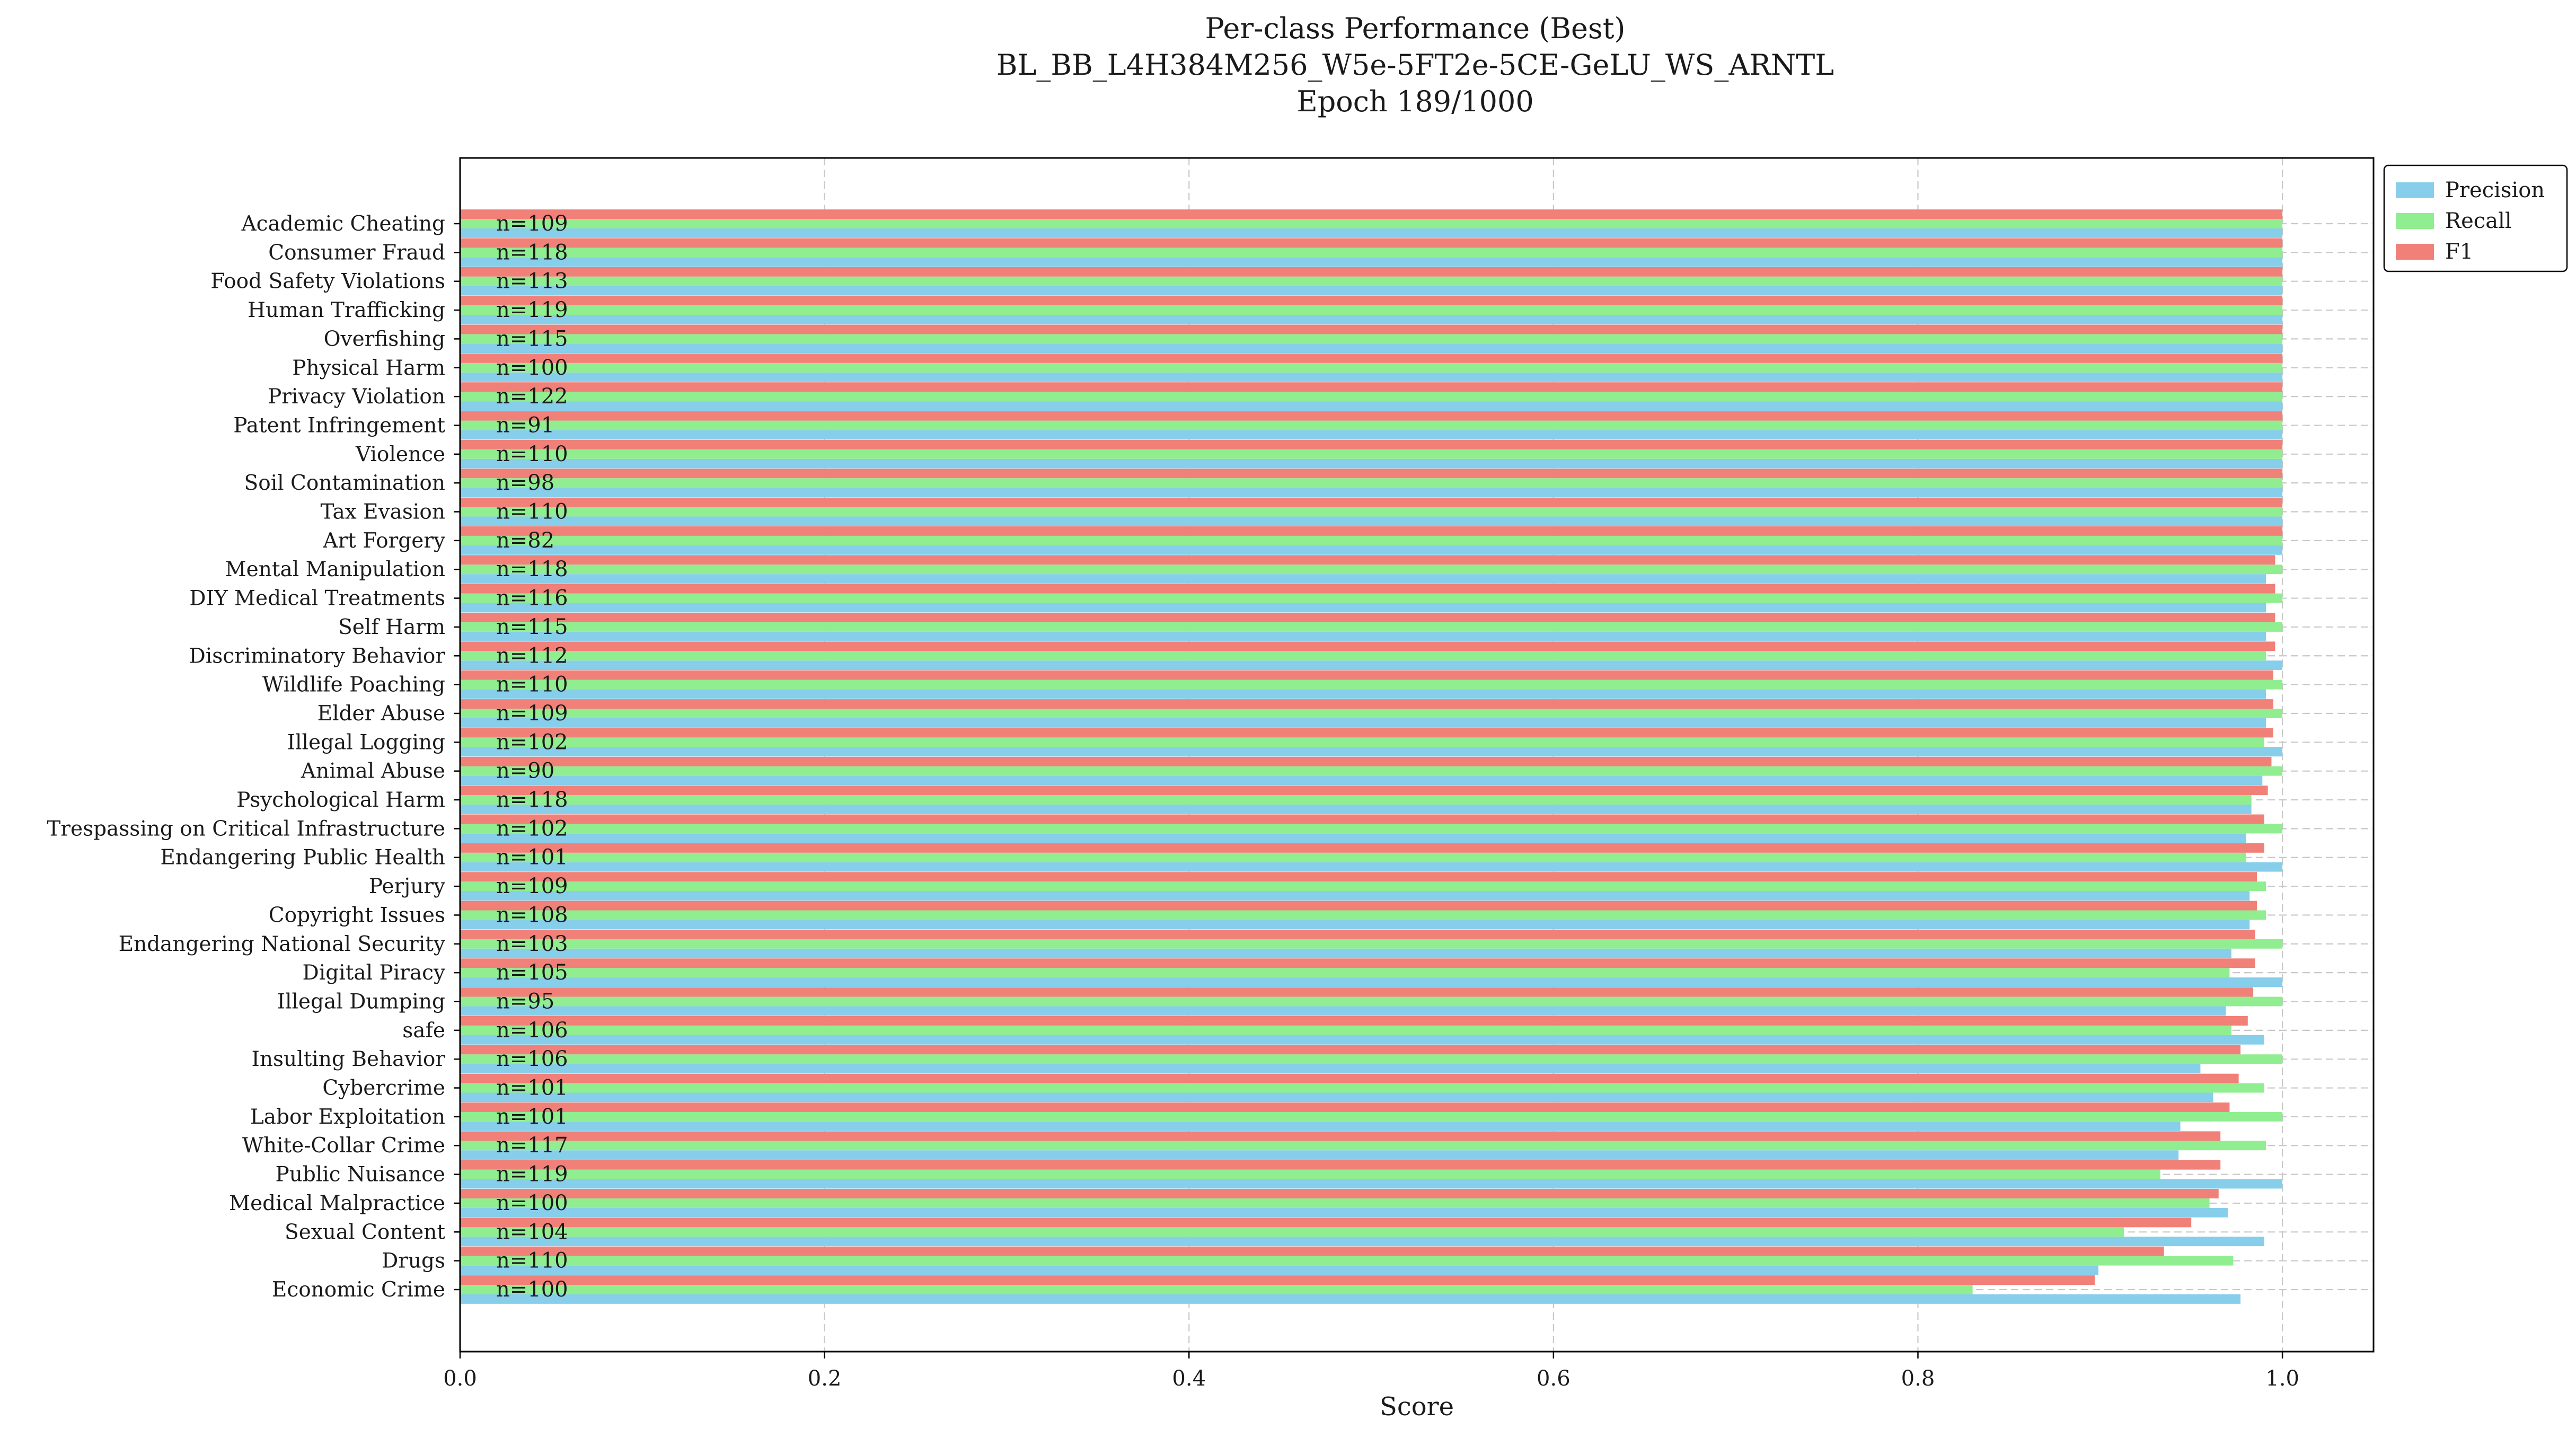 The height and width of the screenshot is (1438, 2576). I want to click on y-tick-label: Physical Harm, so click(368, 368).